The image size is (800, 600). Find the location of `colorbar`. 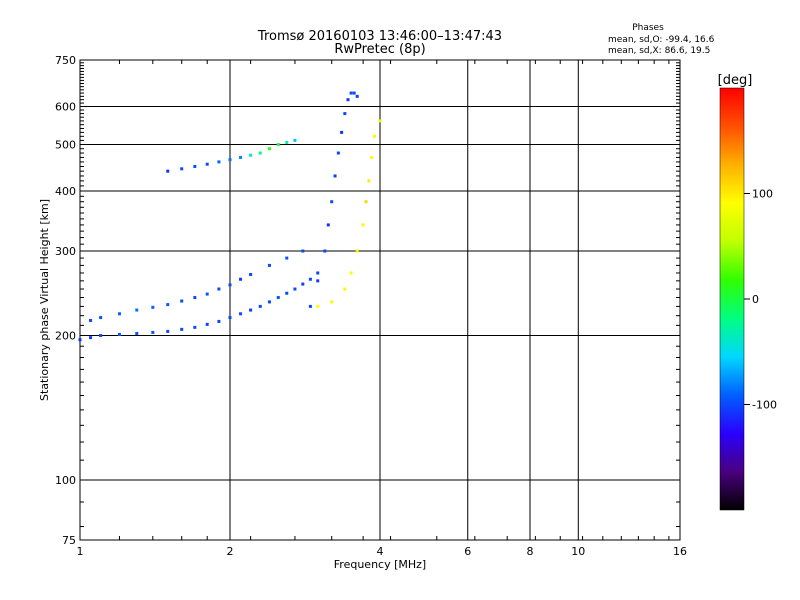

colorbar is located at coordinates (732, 299).